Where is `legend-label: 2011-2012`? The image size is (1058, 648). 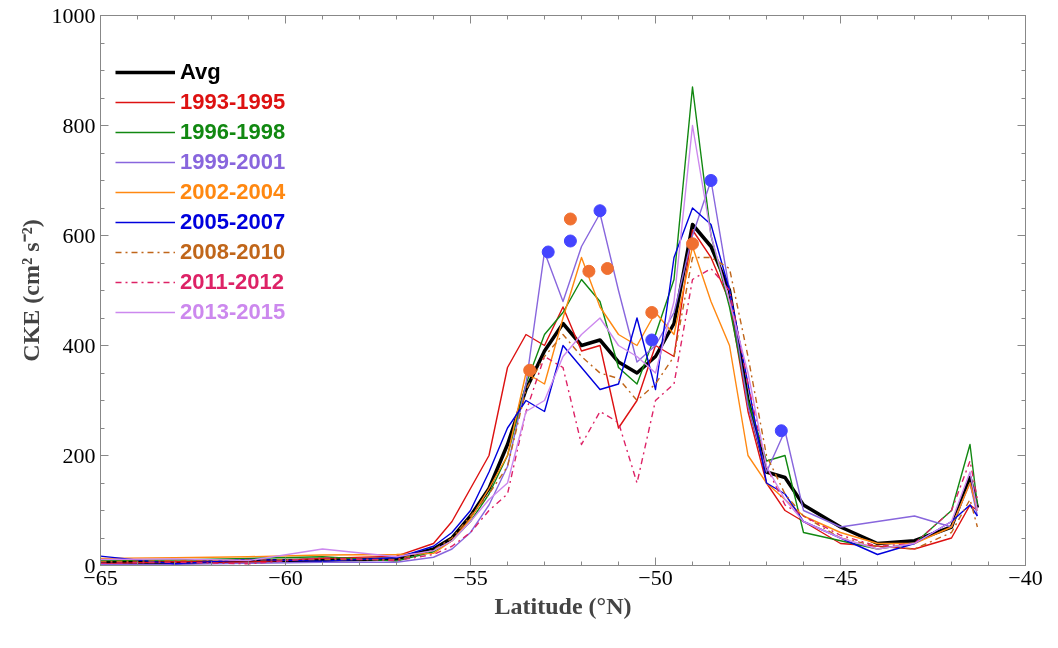 legend-label: 2011-2012 is located at coordinates (232, 282).